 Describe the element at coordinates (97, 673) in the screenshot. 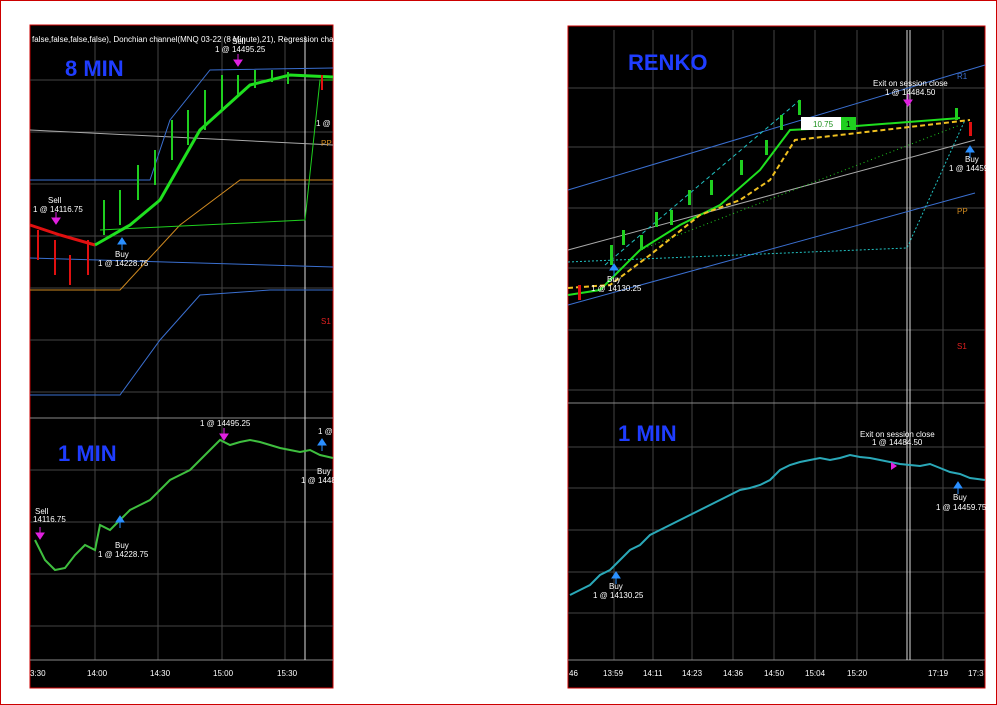

I see `x-tick-label: 14:00` at that location.